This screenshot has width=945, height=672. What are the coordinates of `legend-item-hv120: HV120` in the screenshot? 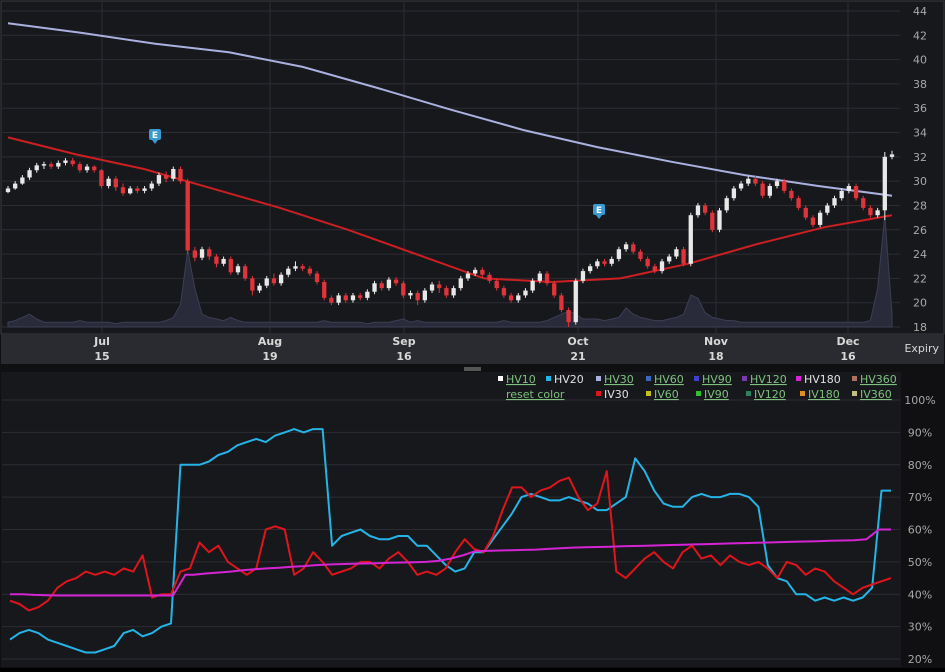 It's located at (764, 379).